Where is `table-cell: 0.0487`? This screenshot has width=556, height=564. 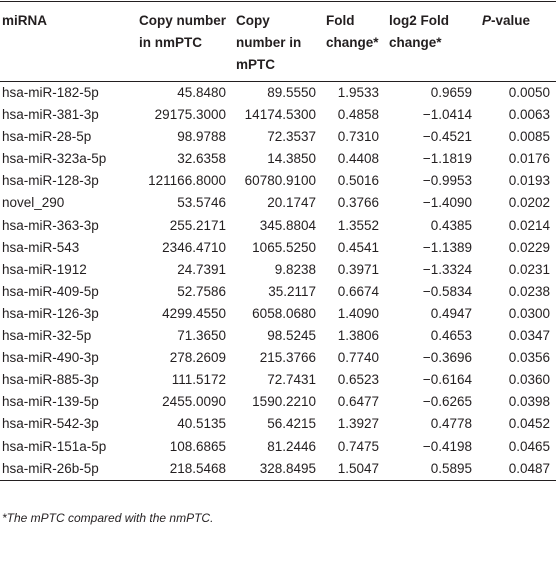 table-cell: 0.0487 is located at coordinates (529, 468).